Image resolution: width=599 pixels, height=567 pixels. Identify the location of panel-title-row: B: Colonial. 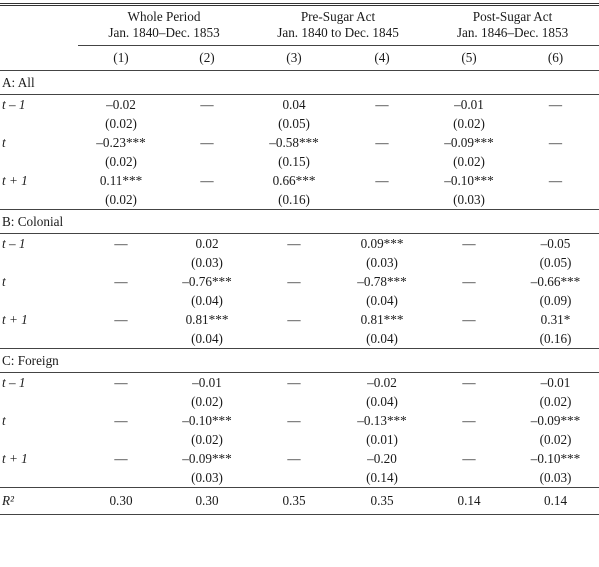
(299, 221).